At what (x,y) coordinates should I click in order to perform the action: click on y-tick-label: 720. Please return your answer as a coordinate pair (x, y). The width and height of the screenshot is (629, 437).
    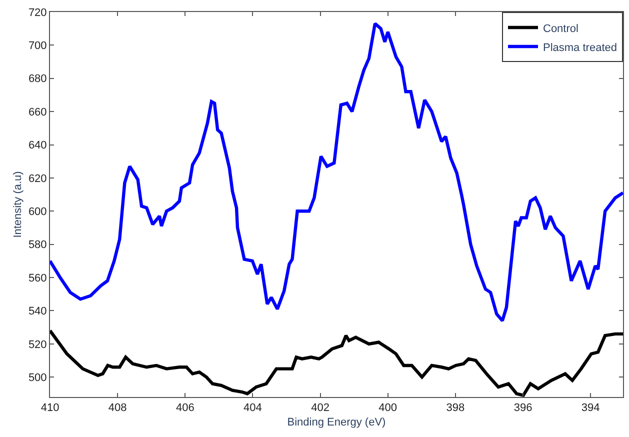
    Looking at the image, I should click on (37, 12).